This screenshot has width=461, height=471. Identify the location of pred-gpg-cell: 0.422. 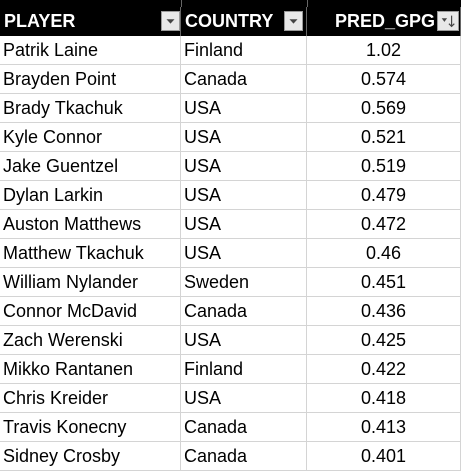
(384, 369).